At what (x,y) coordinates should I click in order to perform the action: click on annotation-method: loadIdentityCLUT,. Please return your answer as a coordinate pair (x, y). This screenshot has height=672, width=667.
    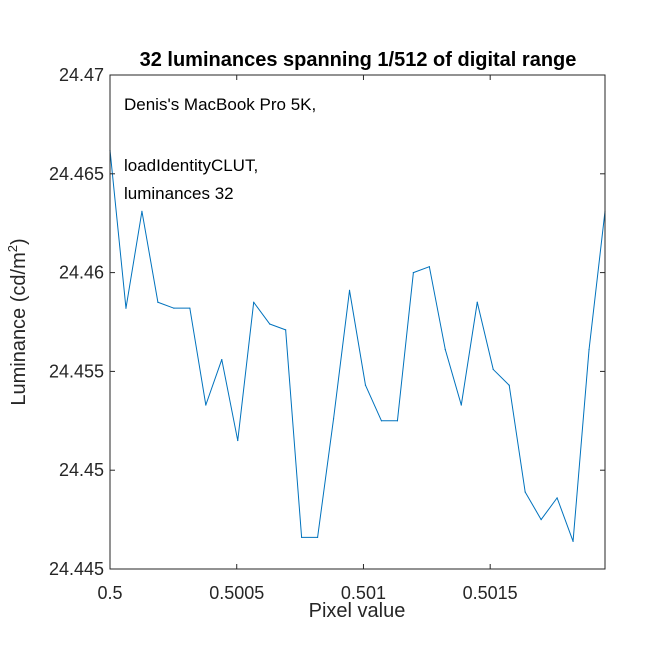
    Looking at the image, I should click on (191, 165).